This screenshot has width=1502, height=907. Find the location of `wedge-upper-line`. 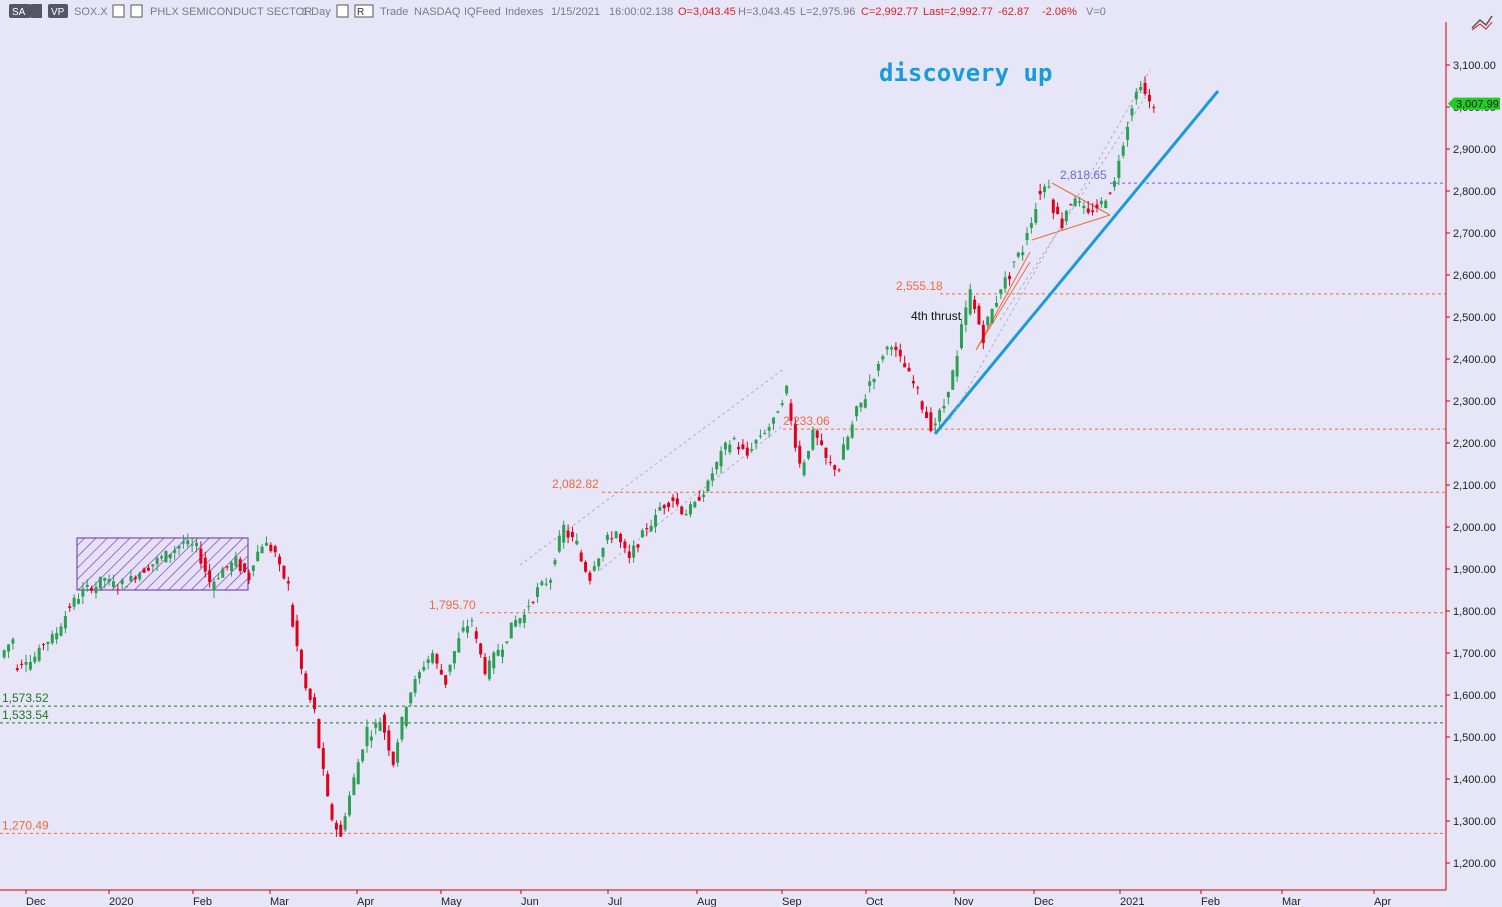

wedge-upper-line is located at coordinates (1003, 301).